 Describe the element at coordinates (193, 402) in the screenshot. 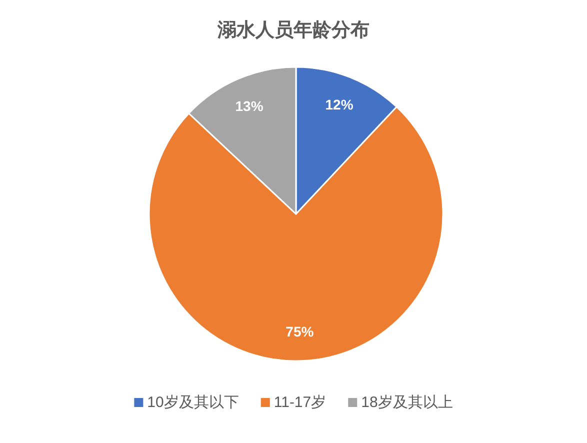

I see `legend-label: 10岁及其以下` at that location.